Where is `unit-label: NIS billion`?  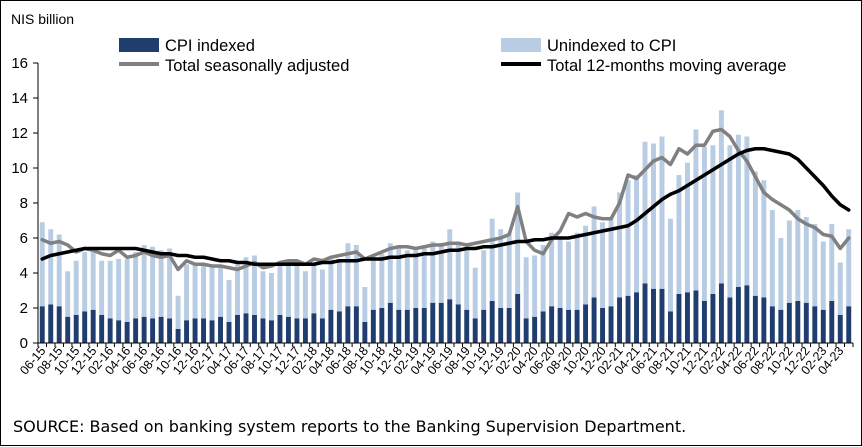 unit-label: NIS billion is located at coordinates (42, 19).